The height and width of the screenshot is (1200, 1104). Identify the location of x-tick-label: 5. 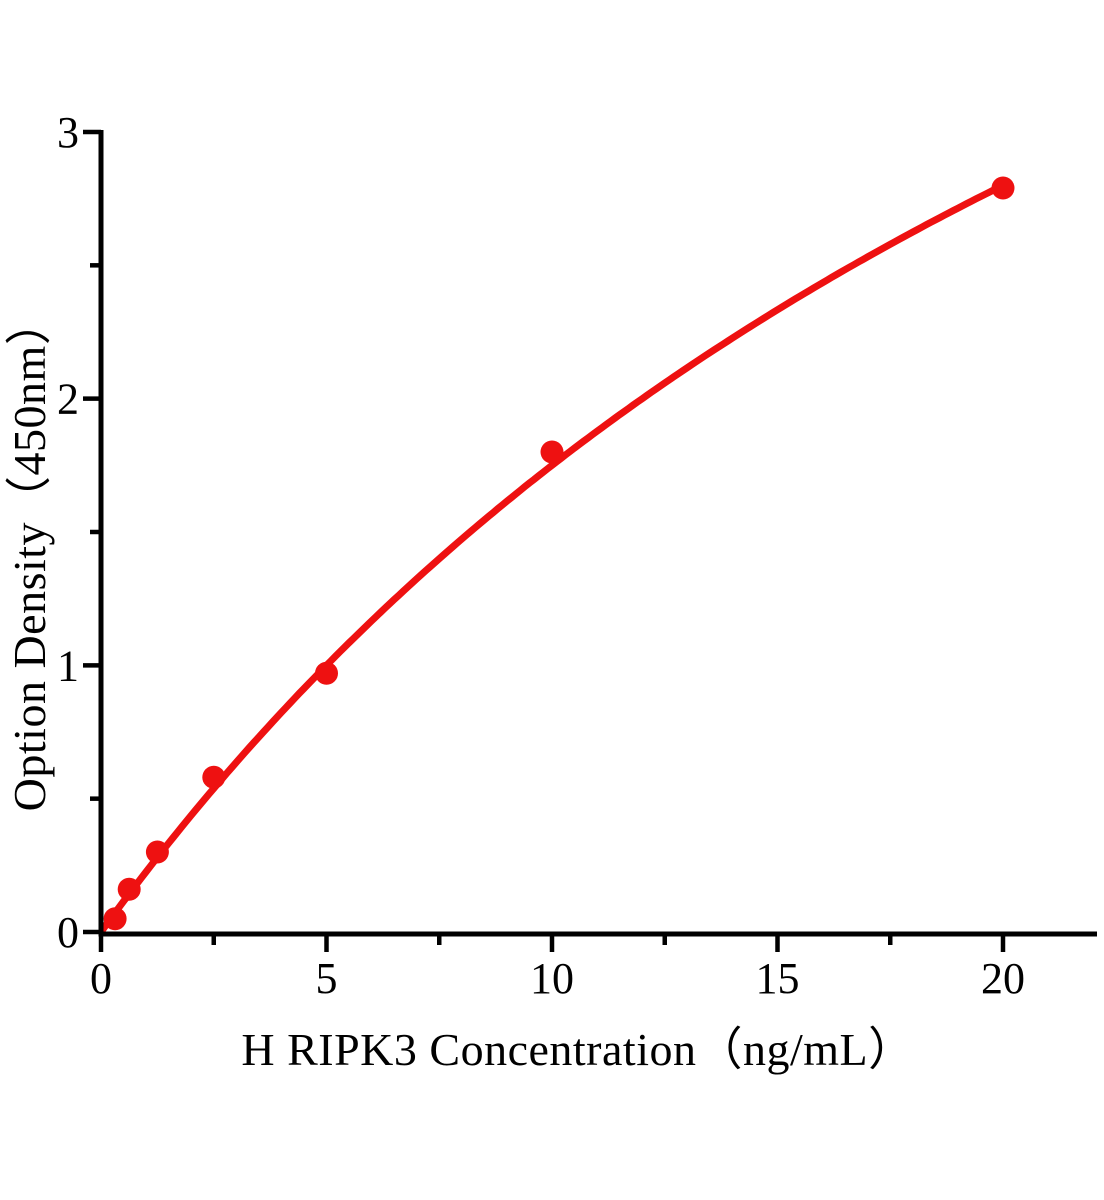
(327, 978).